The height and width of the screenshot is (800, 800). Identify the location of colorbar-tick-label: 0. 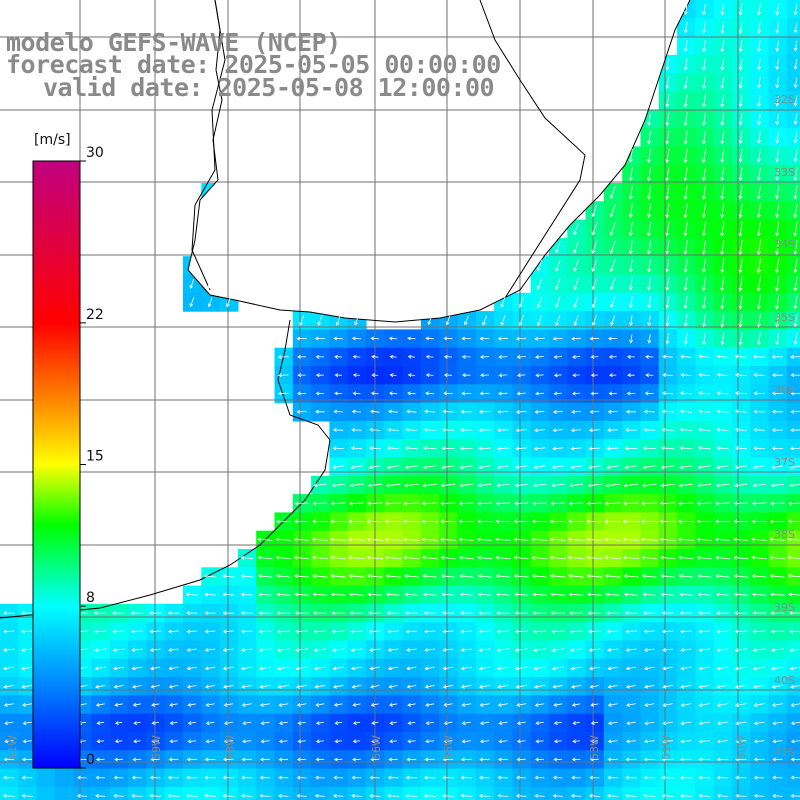
(90, 760).